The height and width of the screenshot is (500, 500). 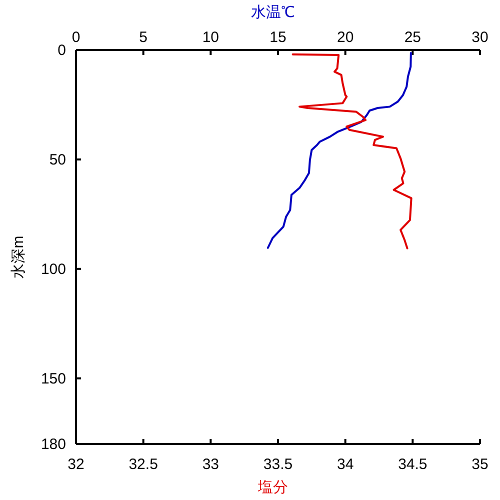 I want to click on y-tick-label: 150, so click(x=53, y=379).